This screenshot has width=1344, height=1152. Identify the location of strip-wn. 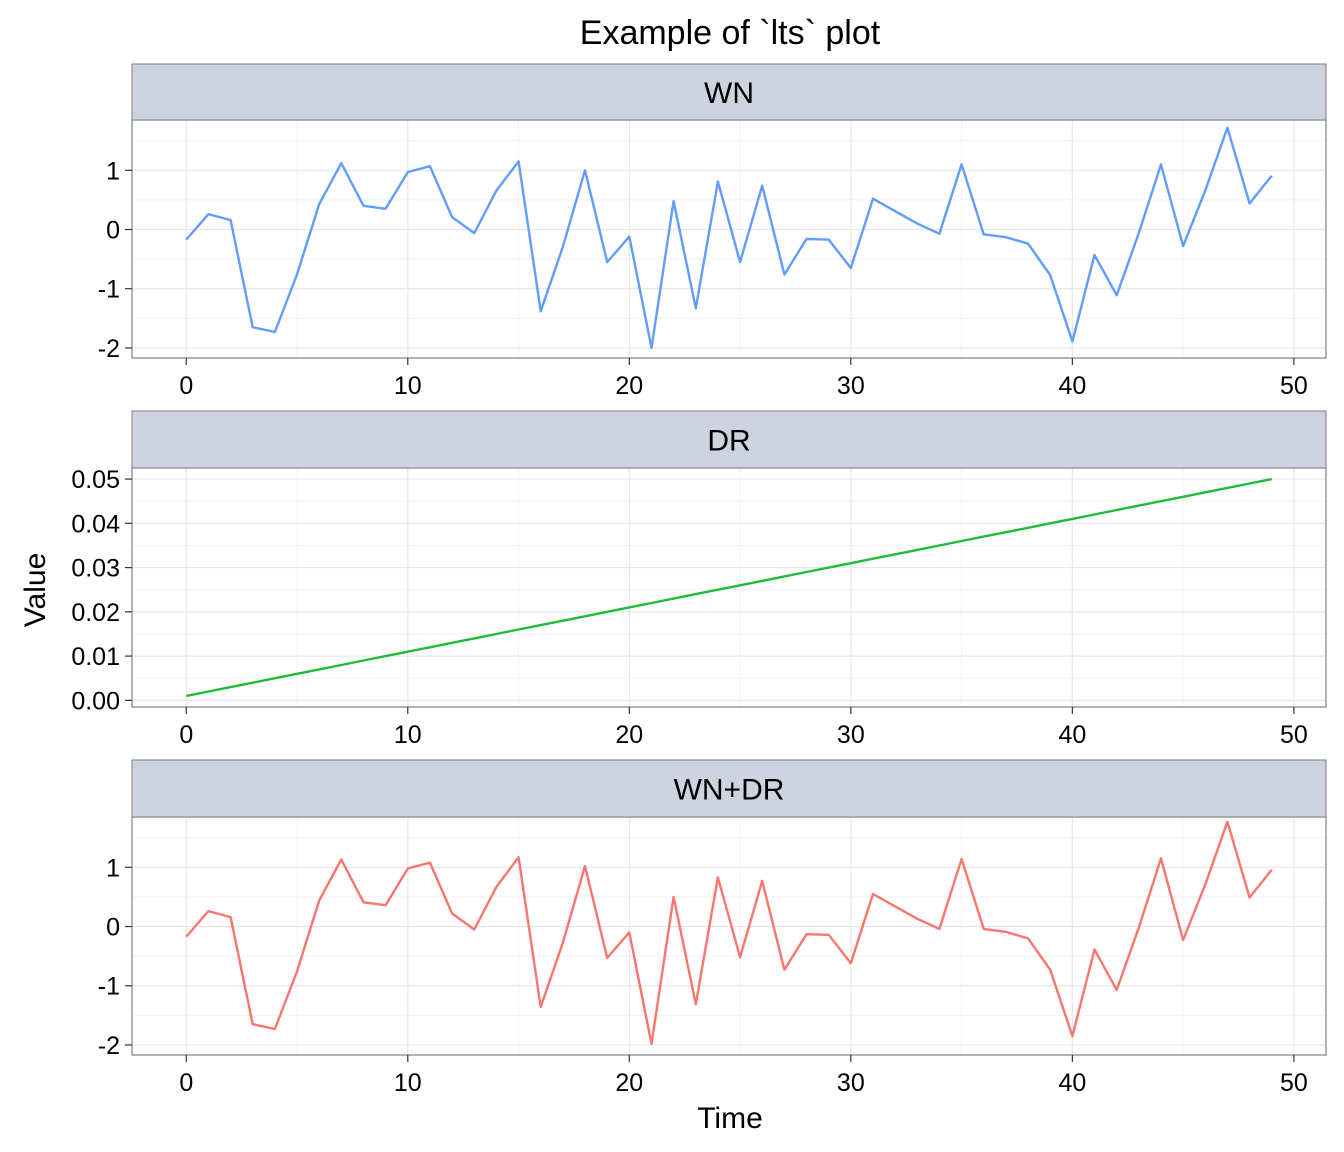
(729, 92).